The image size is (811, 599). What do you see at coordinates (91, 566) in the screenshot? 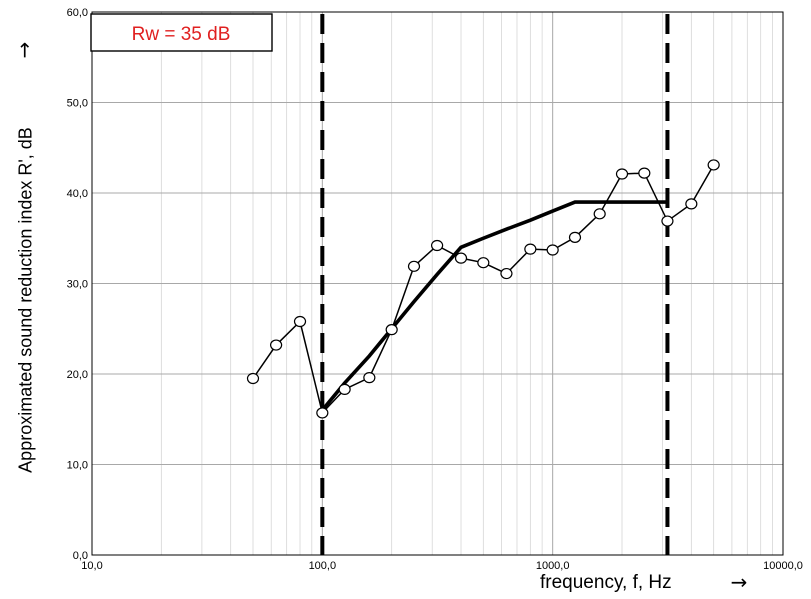
I see `x-tick-label: 10,0` at bounding box center [91, 566].